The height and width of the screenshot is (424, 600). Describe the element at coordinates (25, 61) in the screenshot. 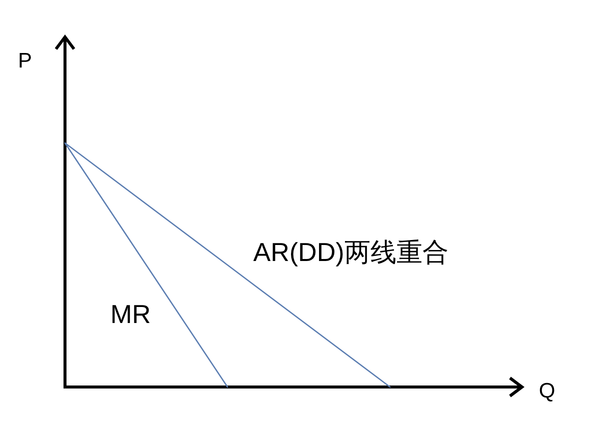

I see `y-axis-title: P` at that location.